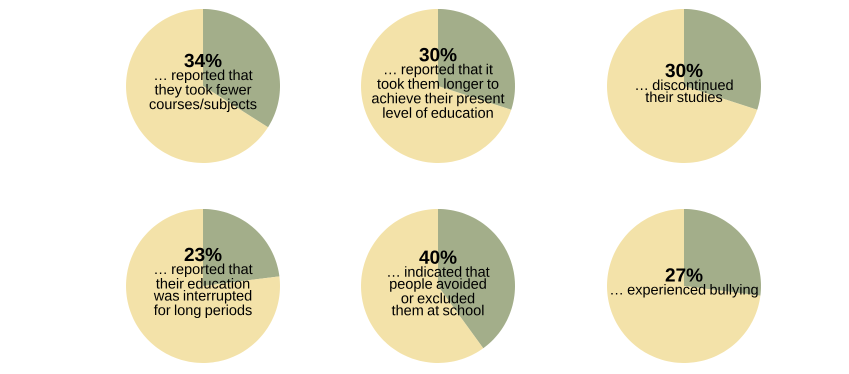 Image resolution: width=849 pixels, height=374 pixels. Describe the element at coordinates (684, 90) in the screenshot. I see `text: … discontinued their studies` at that location.